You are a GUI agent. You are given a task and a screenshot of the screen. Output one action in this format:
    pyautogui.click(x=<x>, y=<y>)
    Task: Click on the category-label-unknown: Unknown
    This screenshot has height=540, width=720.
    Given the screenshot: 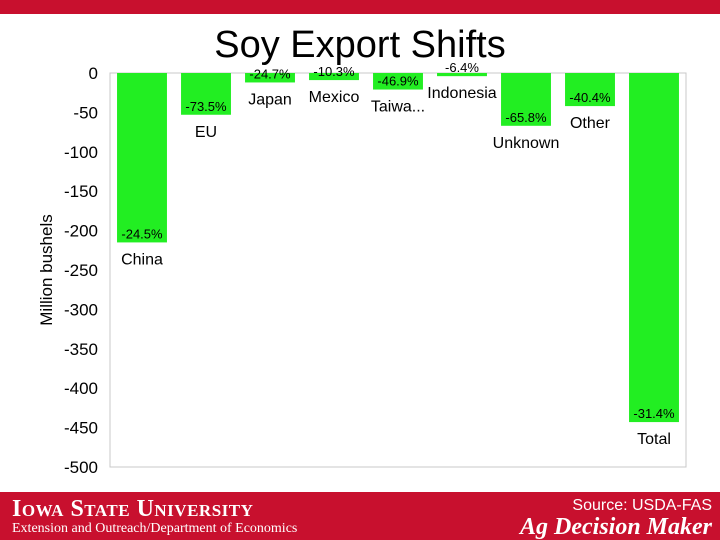 What is the action you would take?
    pyautogui.click(x=526, y=143)
    